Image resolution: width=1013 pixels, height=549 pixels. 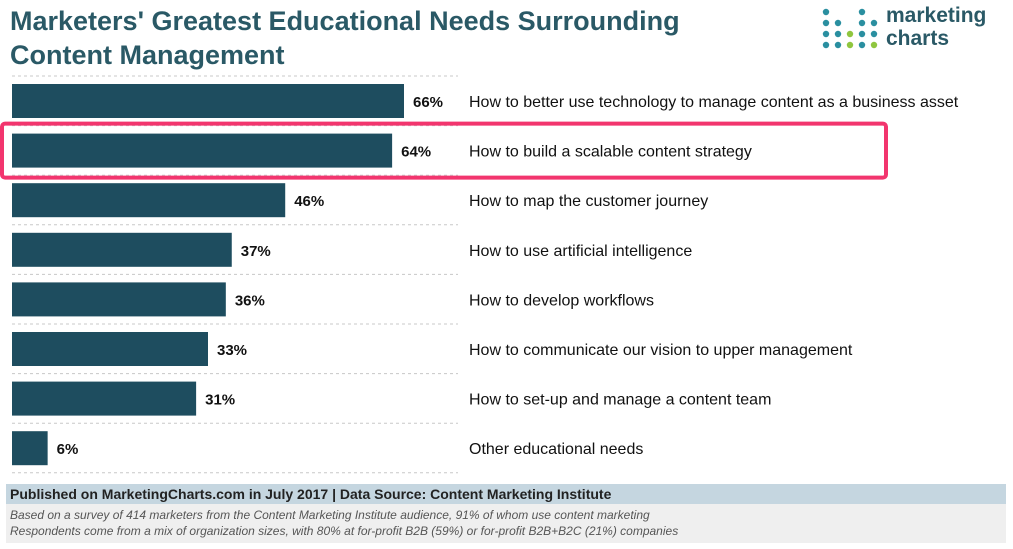 I want to click on category-label: How to use artificial intelligence, so click(x=580, y=251).